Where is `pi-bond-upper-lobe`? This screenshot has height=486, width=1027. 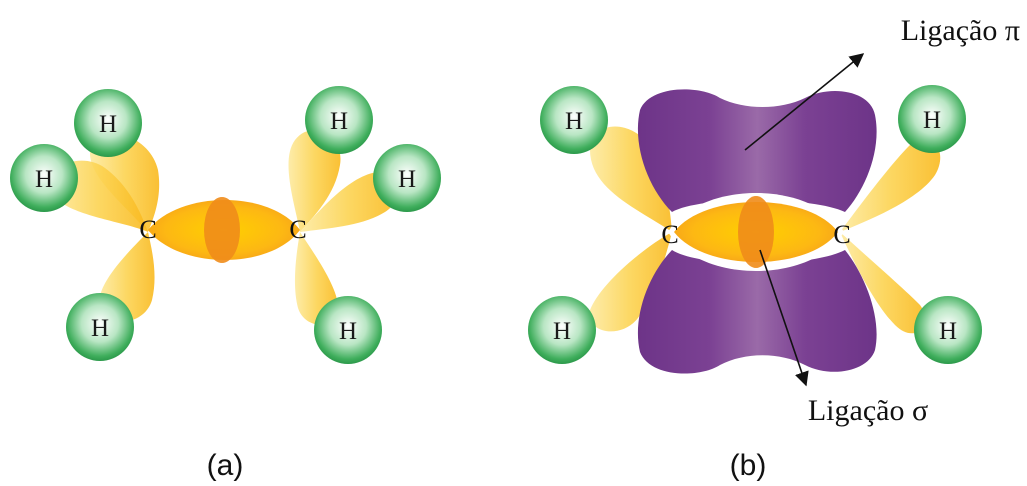
pi-bond-upper-lobe is located at coordinates (757, 150).